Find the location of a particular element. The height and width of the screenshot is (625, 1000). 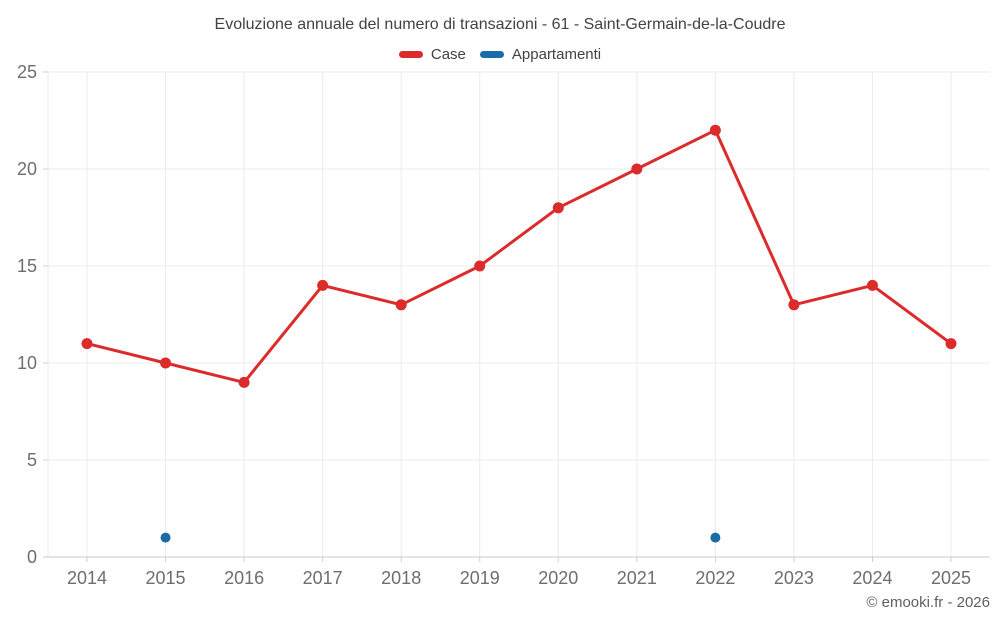

svg-text: 25 is located at coordinates (27, 72).